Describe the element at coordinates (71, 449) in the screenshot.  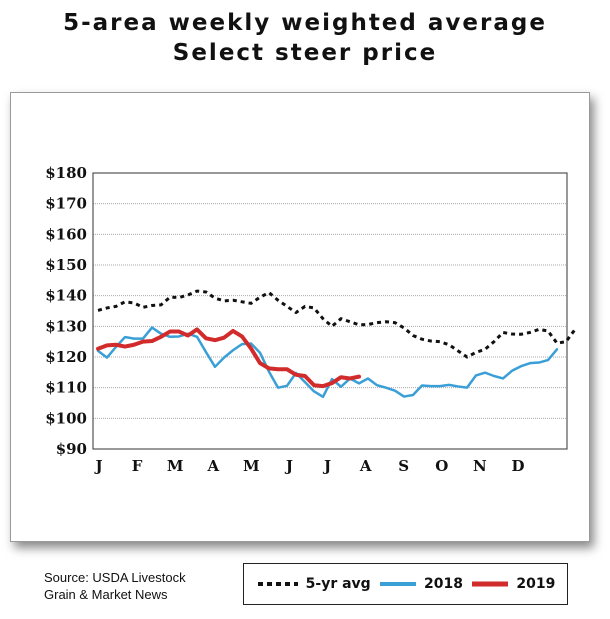
I see `y-tick-label: $90` at that location.